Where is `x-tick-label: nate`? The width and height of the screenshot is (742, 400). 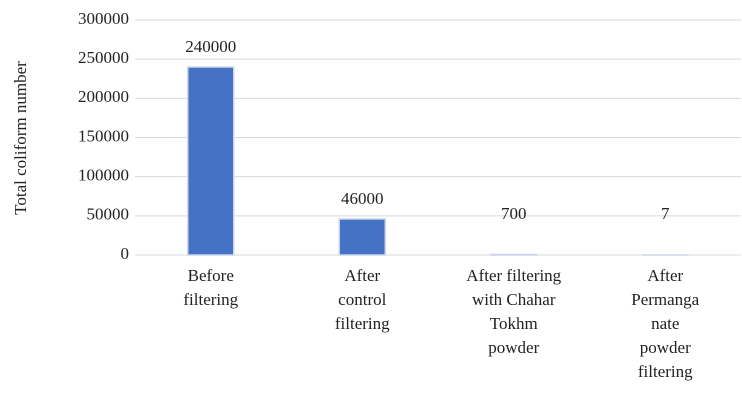 x-tick-label: nate is located at coordinates (665, 323).